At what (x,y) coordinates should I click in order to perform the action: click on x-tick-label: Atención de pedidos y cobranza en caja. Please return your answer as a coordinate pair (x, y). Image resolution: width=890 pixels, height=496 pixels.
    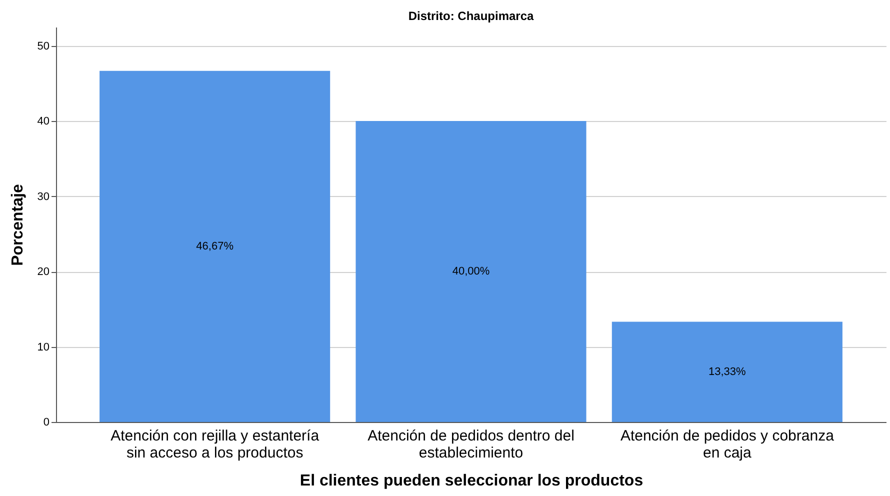
    Looking at the image, I should click on (727, 445).